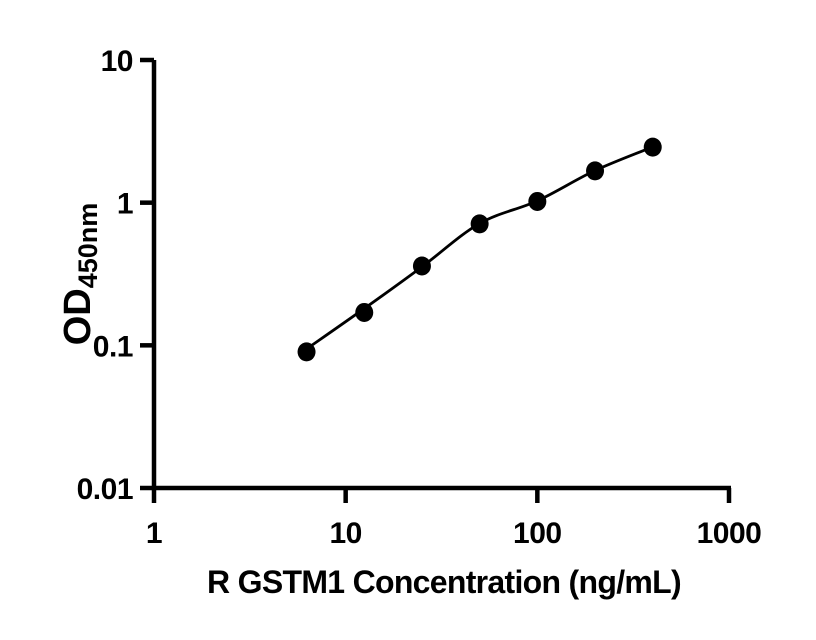 This screenshot has height=640, width=816. What do you see at coordinates (444, 582) in the screenshot?
I see `x-axis-title: R GSTM1 Concentration (ng/mL)` at bounding box center [444, 582].